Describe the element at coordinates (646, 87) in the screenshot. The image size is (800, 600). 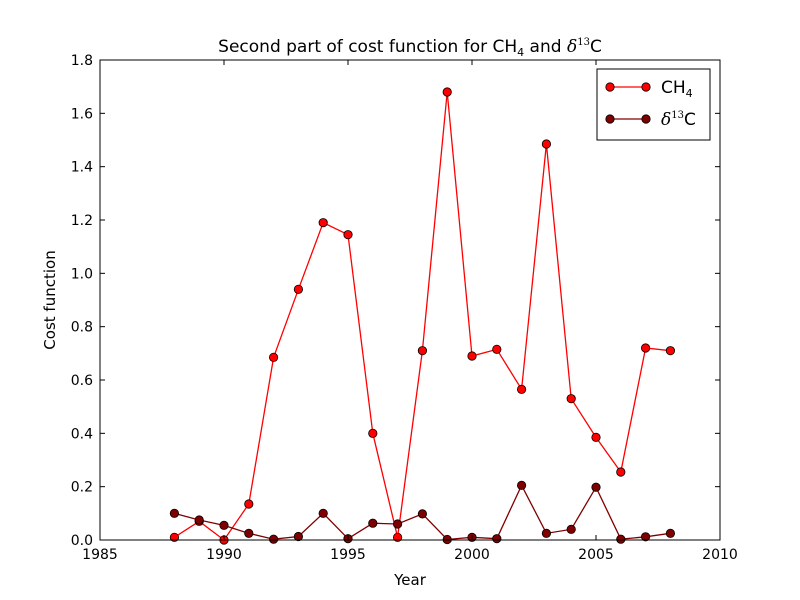
I see `legend-marker-ch4-end` at that location.